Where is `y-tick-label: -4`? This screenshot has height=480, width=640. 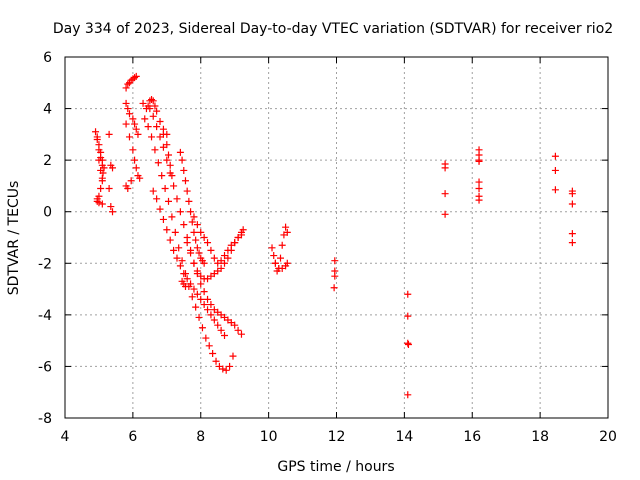 y-tick-label: -4 is located at coordinates (45, 316).